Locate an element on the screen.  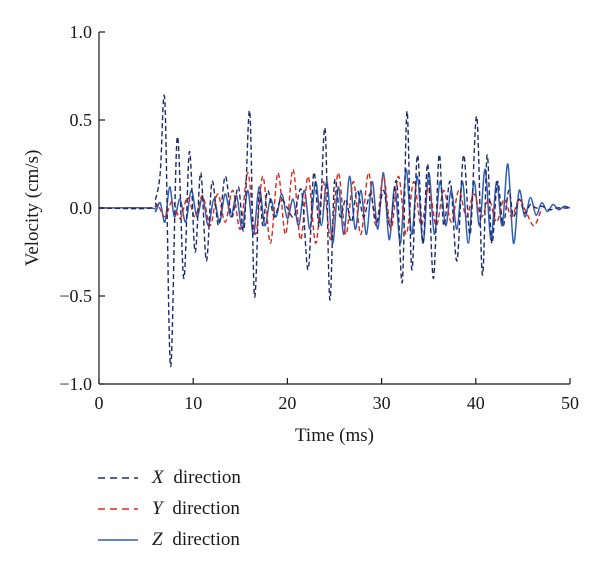
y-tick-label: 0.5 is located at coordinates (81, 120).